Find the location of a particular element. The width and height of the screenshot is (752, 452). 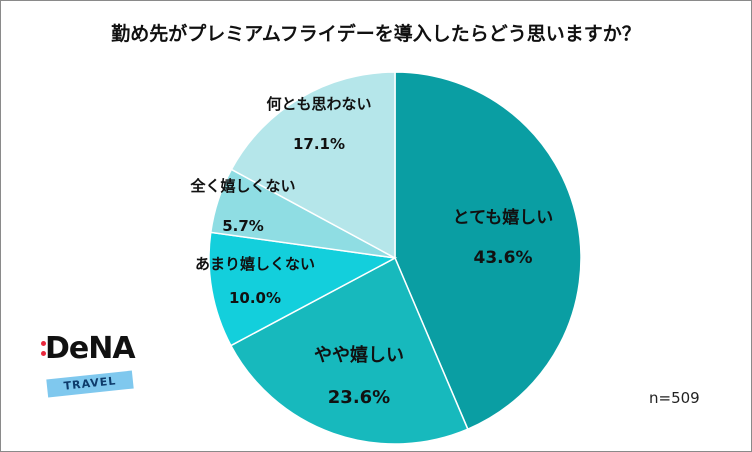

slice-label: やや嬉しい is located at coordinates (359, 355).